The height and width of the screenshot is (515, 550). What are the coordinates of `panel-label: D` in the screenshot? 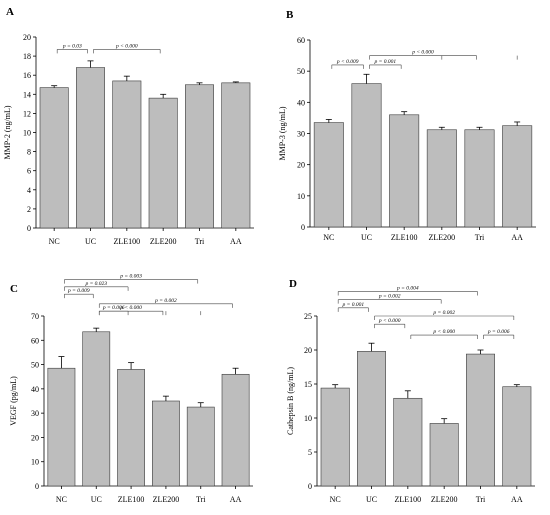 It's located at (293, 284).